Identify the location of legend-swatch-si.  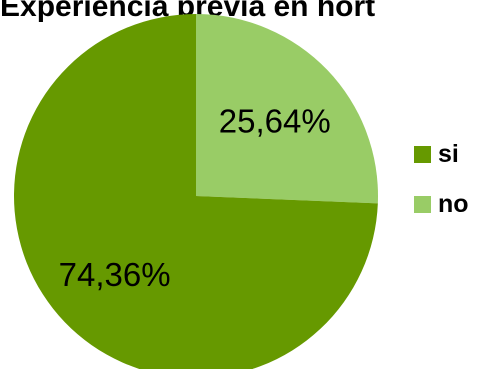
(422, 154).